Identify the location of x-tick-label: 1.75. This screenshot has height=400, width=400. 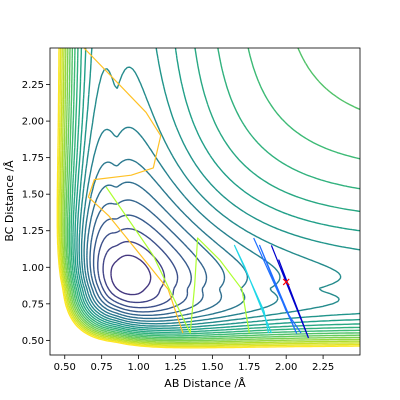
(249, 367).